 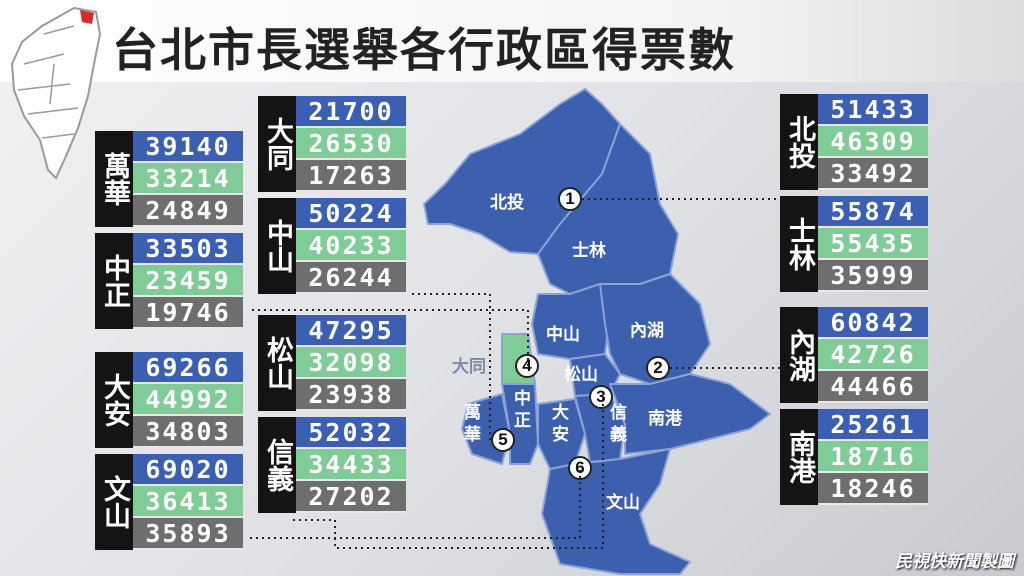 What do you see at coordinates (580, 468) in the screenshot?
I see `marker-6: 6` at bounding box center [580, 468].